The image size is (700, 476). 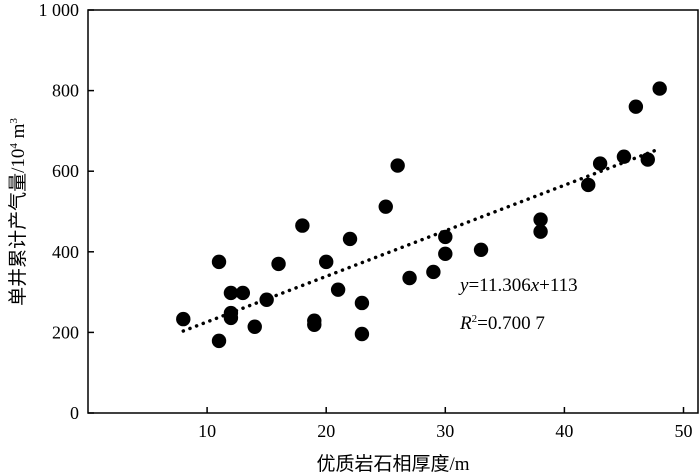 I want to click on x-tick-label: 30, so click(x=445, y=431).